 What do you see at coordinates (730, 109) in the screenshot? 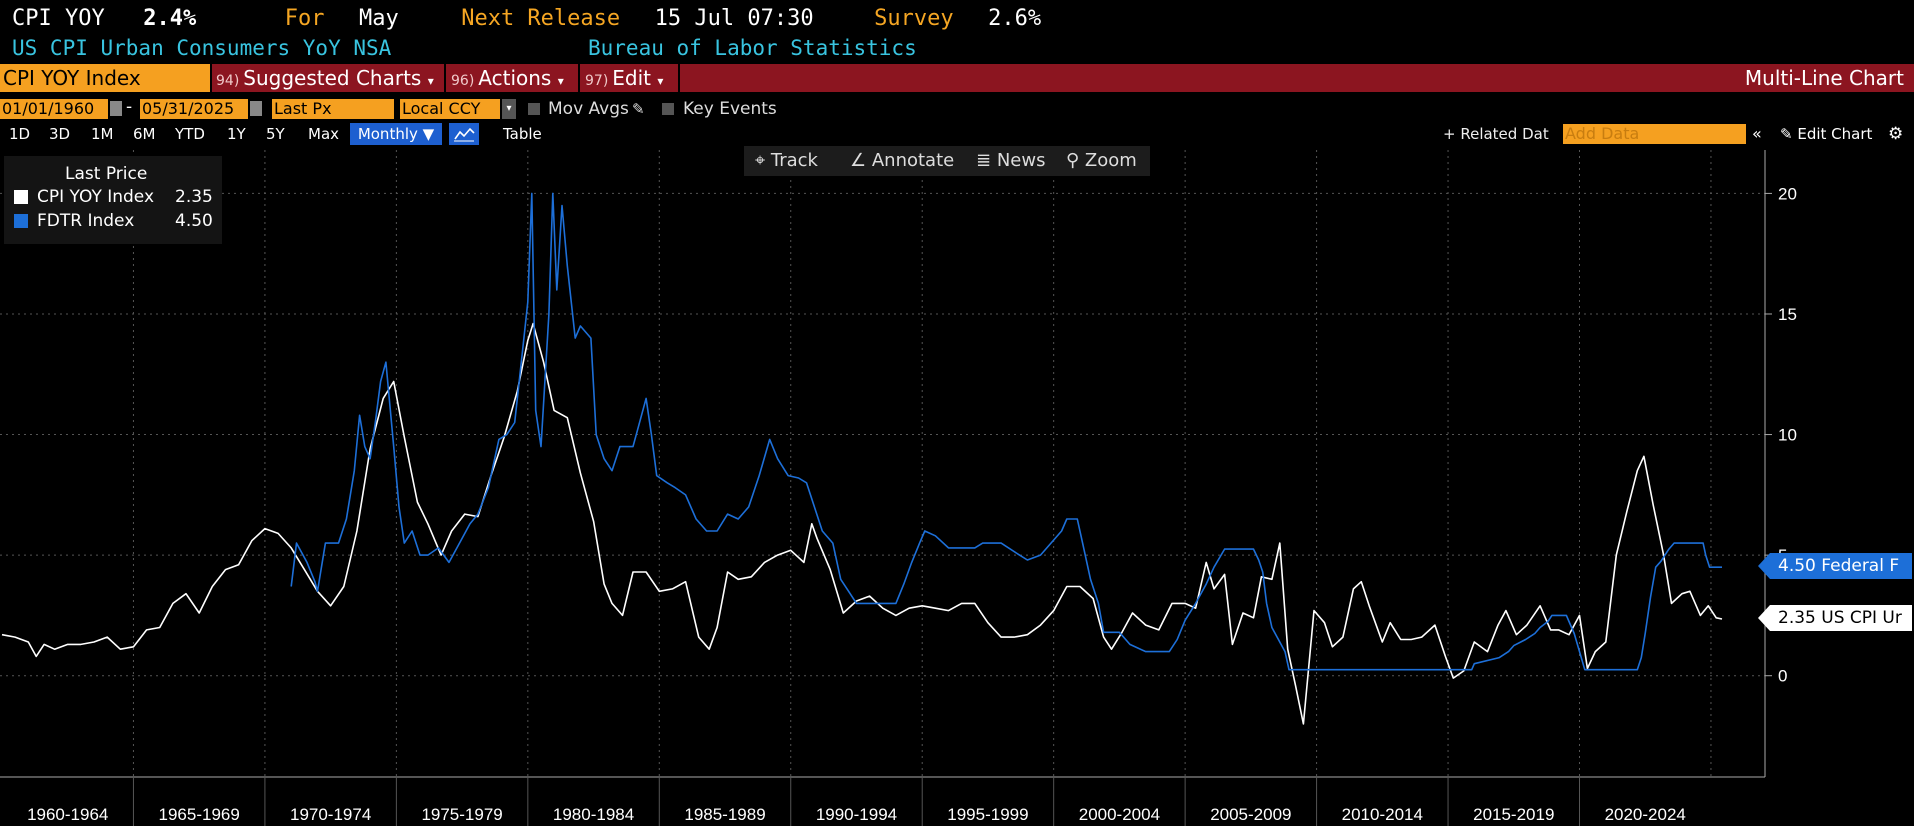
I see `key-events-label: Key Events` at bounding box center [730, 109].